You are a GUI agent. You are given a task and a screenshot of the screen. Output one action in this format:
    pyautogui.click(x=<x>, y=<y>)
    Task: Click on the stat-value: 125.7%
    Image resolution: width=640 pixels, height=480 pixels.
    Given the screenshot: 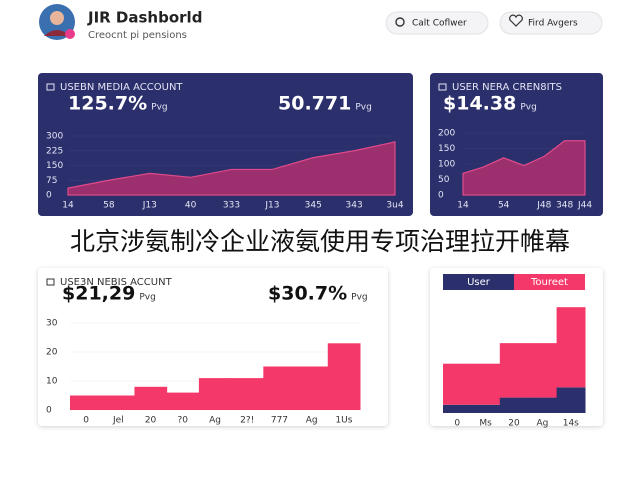 What is the action you would take?
    pyautogui.click(x=107, y=104)
    